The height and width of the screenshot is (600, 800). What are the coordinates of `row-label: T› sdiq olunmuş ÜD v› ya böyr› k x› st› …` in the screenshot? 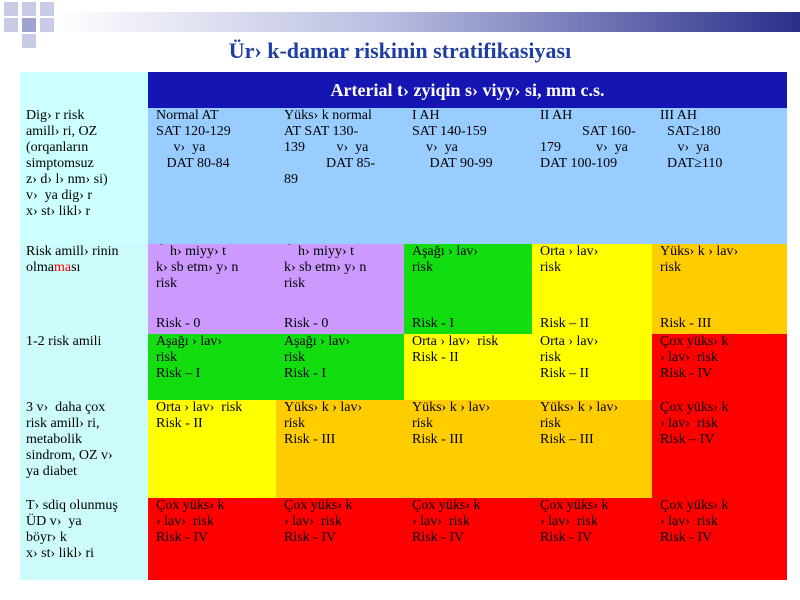 It's located at (84, 539).